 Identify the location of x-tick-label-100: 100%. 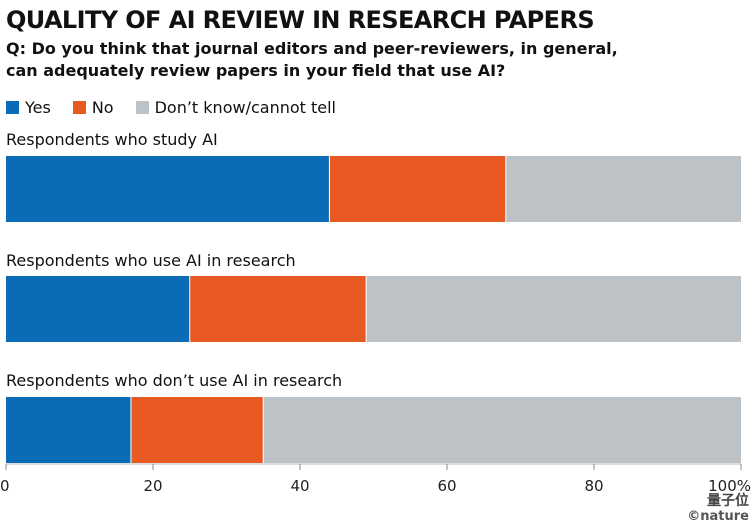
(729, 486).